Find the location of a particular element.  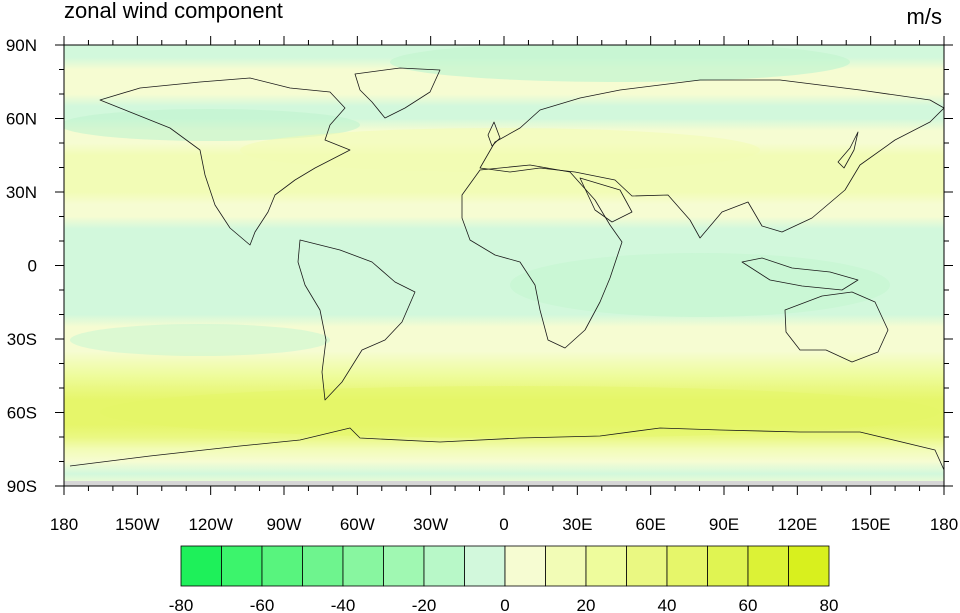

arctic-easterly-region is located at coordinates (620, 63).